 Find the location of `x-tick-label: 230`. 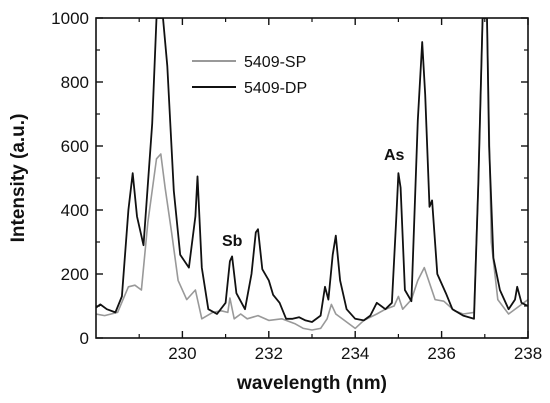

x-tick-label: 230 is located at coordinates (182, 353).